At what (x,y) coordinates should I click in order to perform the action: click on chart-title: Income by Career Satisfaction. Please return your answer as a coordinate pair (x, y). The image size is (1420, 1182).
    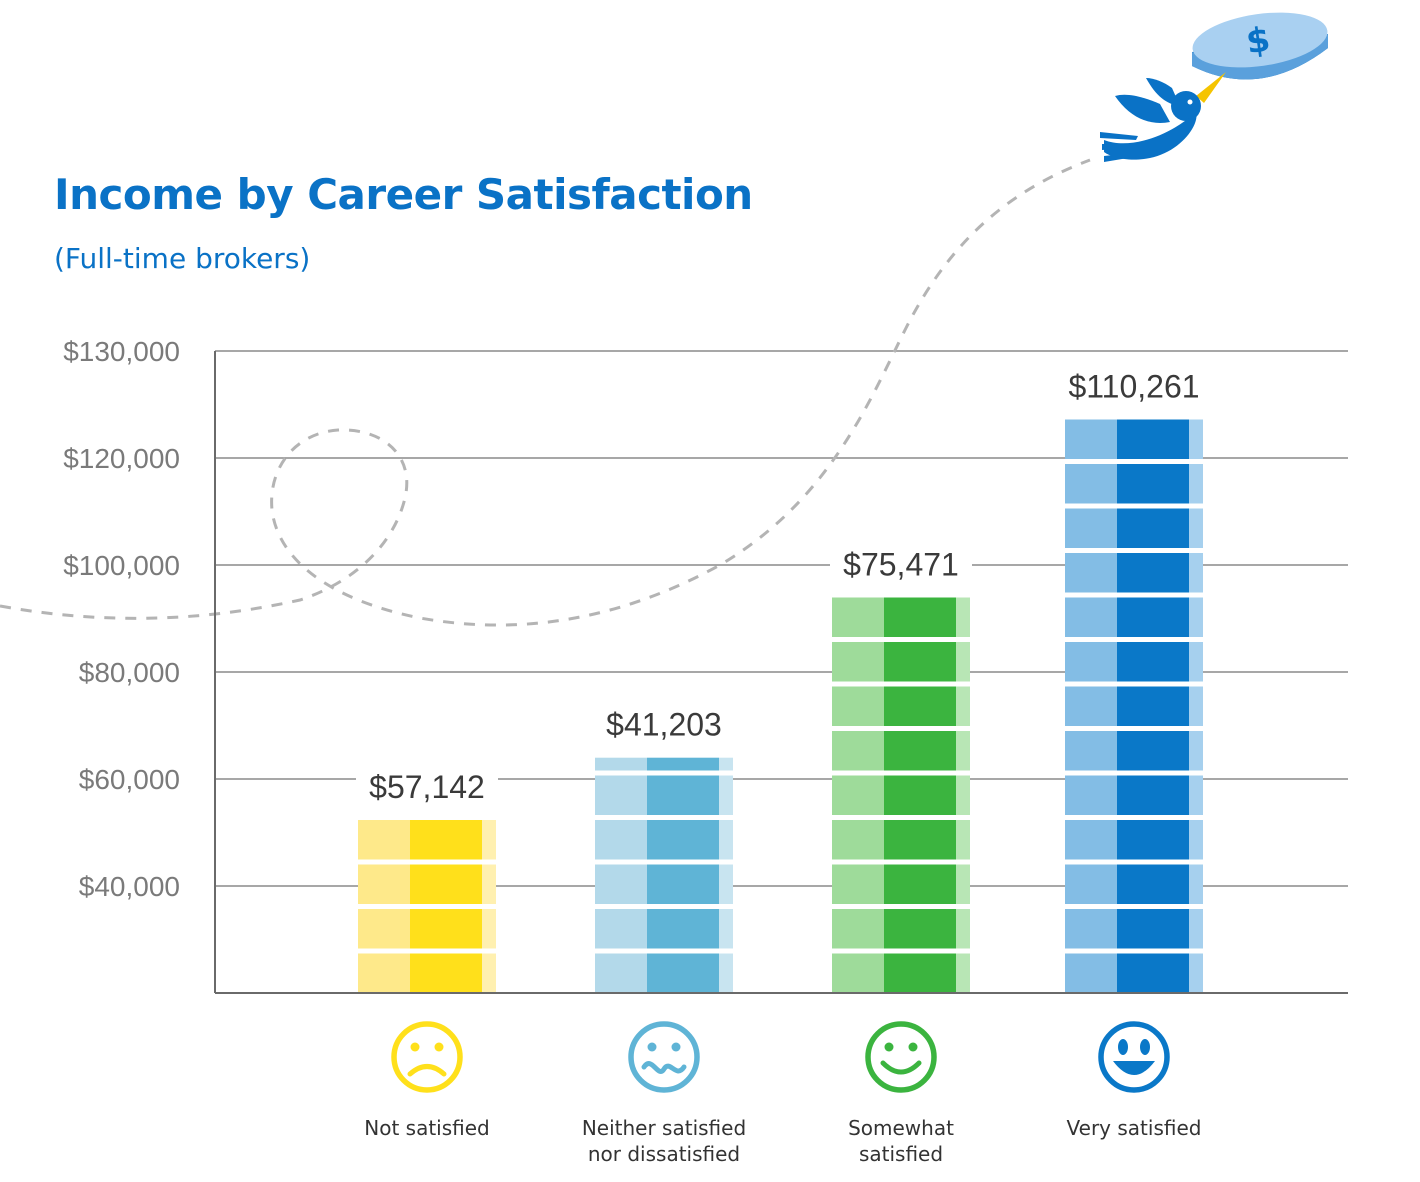
    Looking at the image, I should click on (403, 194).